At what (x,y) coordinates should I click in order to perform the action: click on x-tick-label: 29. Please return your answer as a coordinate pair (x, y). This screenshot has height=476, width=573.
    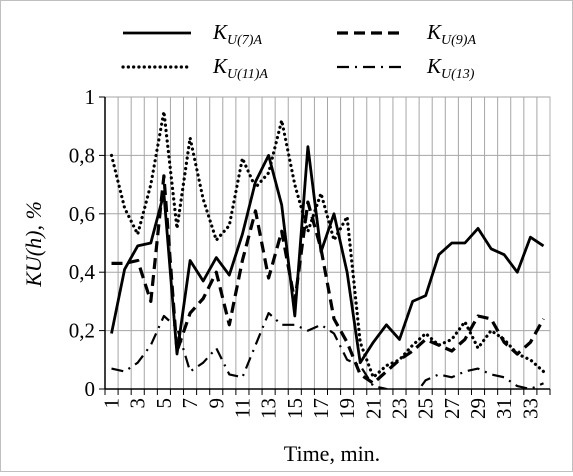
    Looking at the image, I should click on (478, 408).